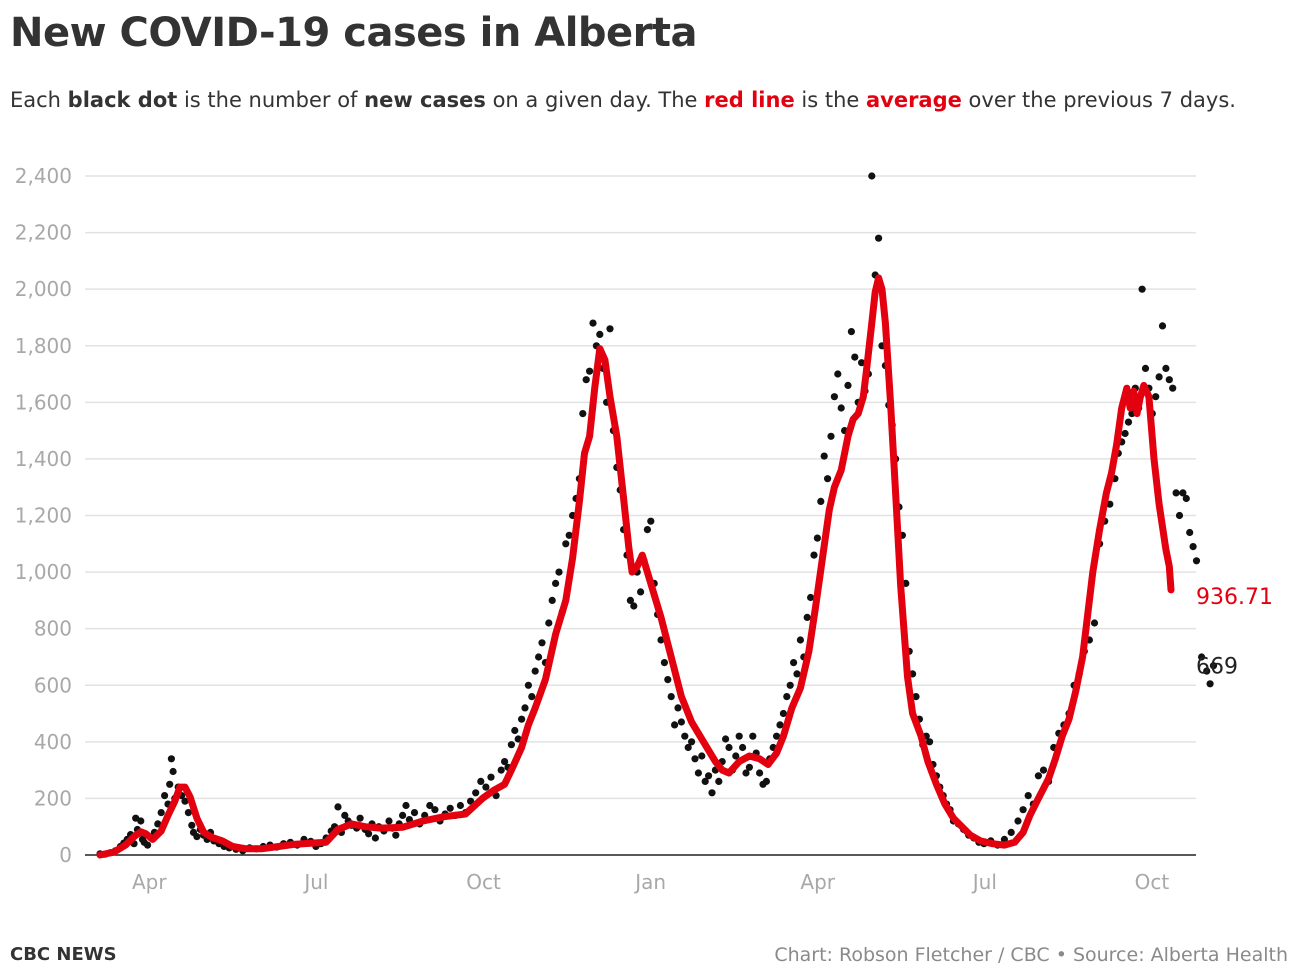 The width and height of the screenshot is (1300, 980). I want to click on y-tick-label: 800, so click(53, 629).